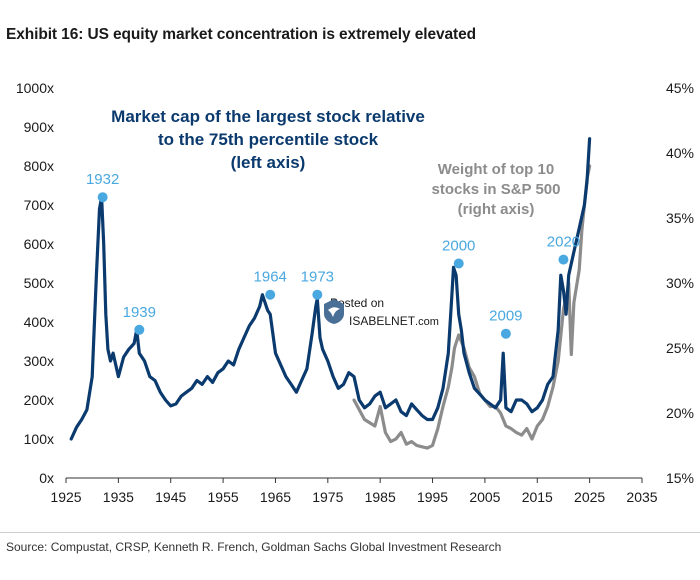 This screenshot has width=700, height=580. I want to click on legend-gray-line: Weight of top 10, so click(496, 169).